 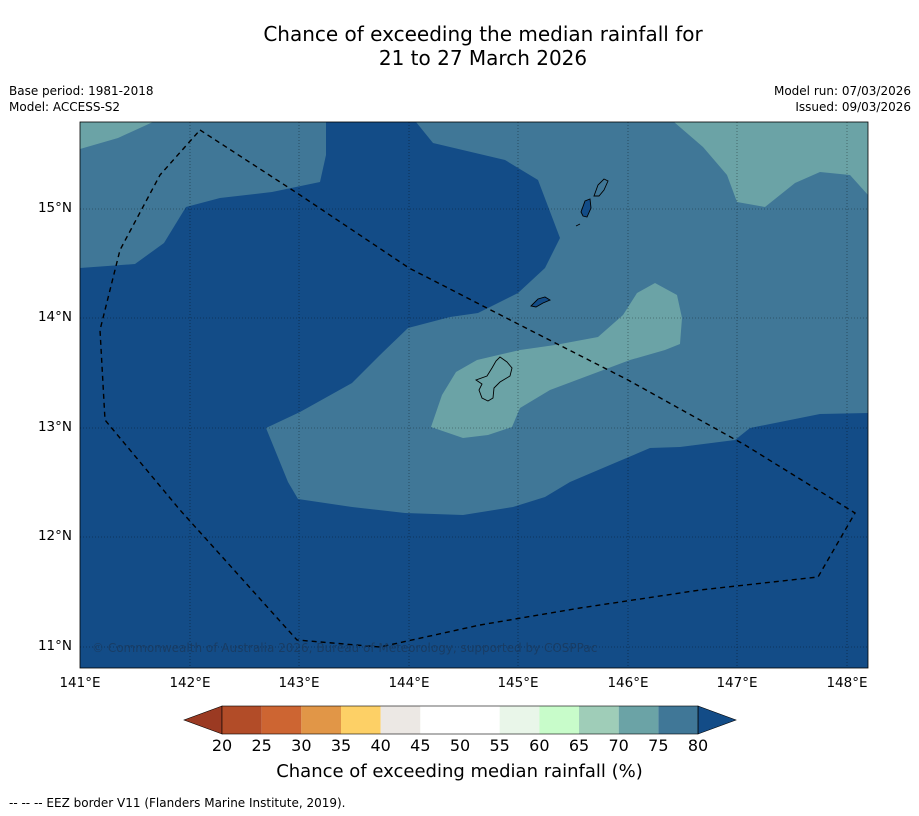 What do you see at coordinates (54, 427) in the screenshot?
I see `latitude-label: 13°N` at bounding box center [54, 427].